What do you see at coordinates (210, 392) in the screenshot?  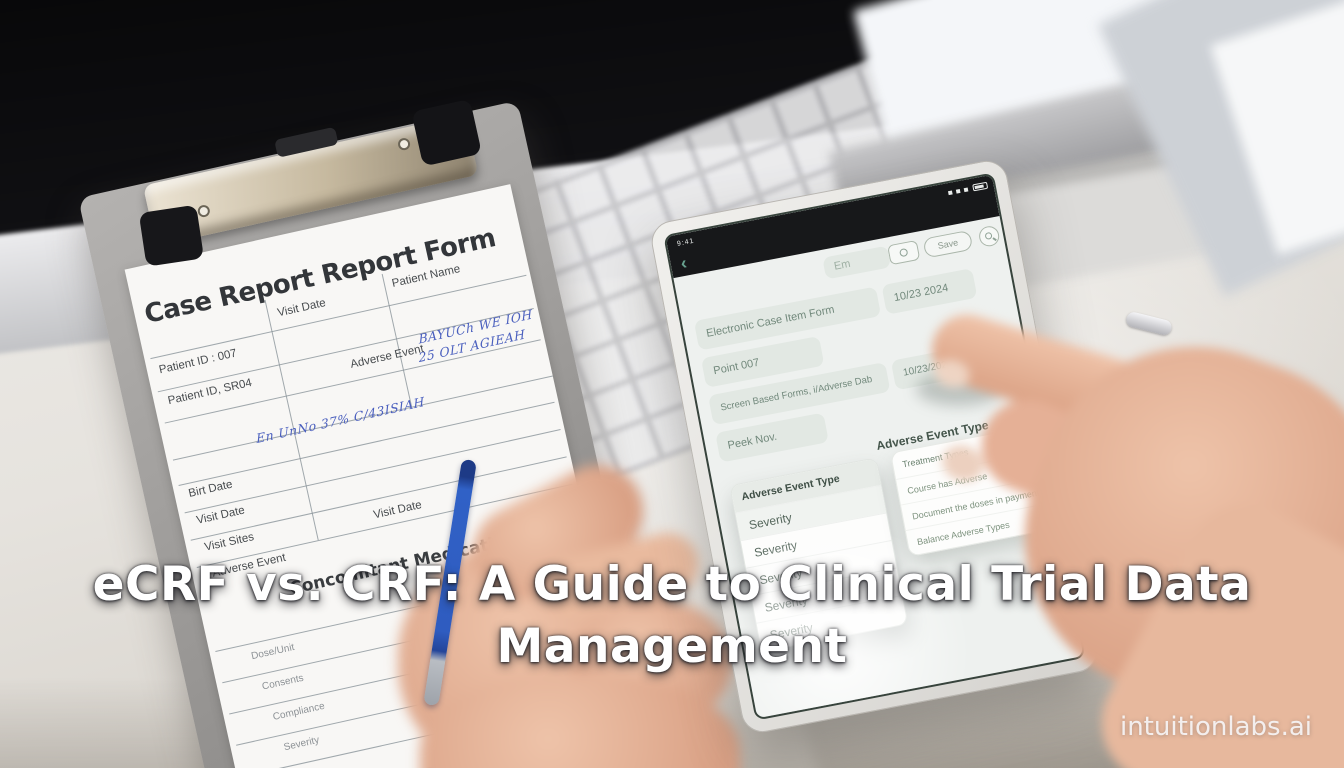 I see `form-row-patient-id2: Patient ID, SR04` at bounding box center [210, 392].